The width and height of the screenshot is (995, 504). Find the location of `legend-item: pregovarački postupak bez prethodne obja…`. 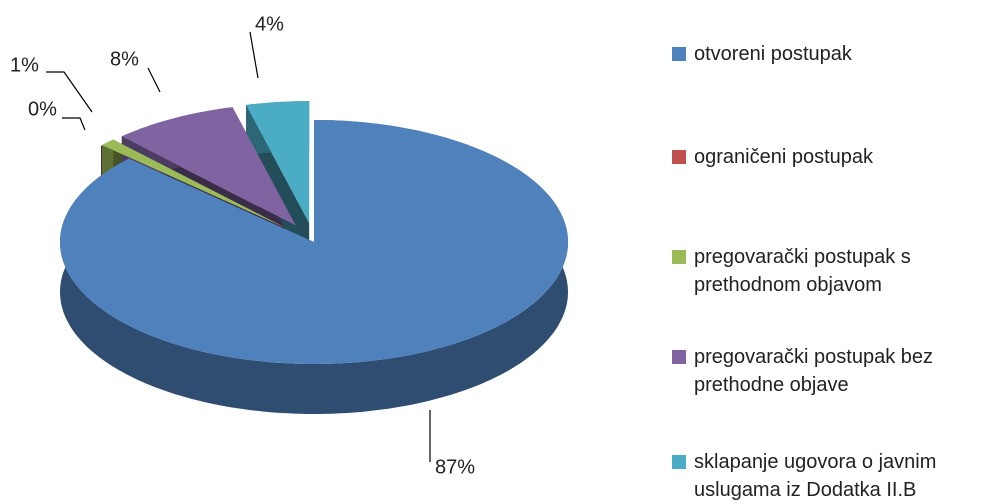

legend-item: pregovarački postupak bez prethodne obja… is located at coordinates (831, 371).